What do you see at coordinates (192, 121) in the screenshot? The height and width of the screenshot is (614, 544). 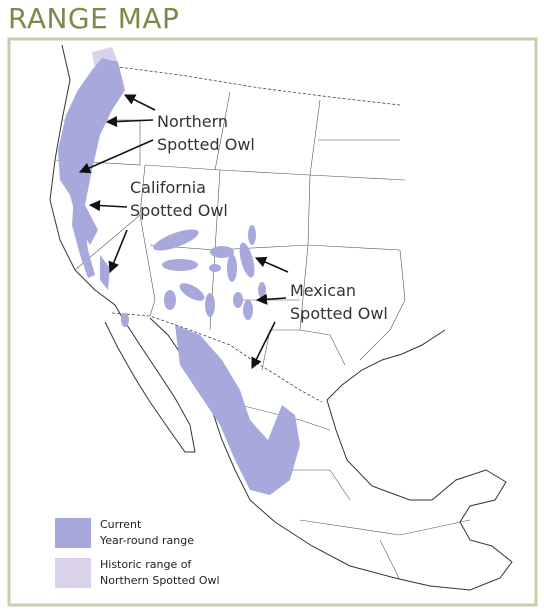 I see `range-label: Northern` at bounding box center [192, 121].